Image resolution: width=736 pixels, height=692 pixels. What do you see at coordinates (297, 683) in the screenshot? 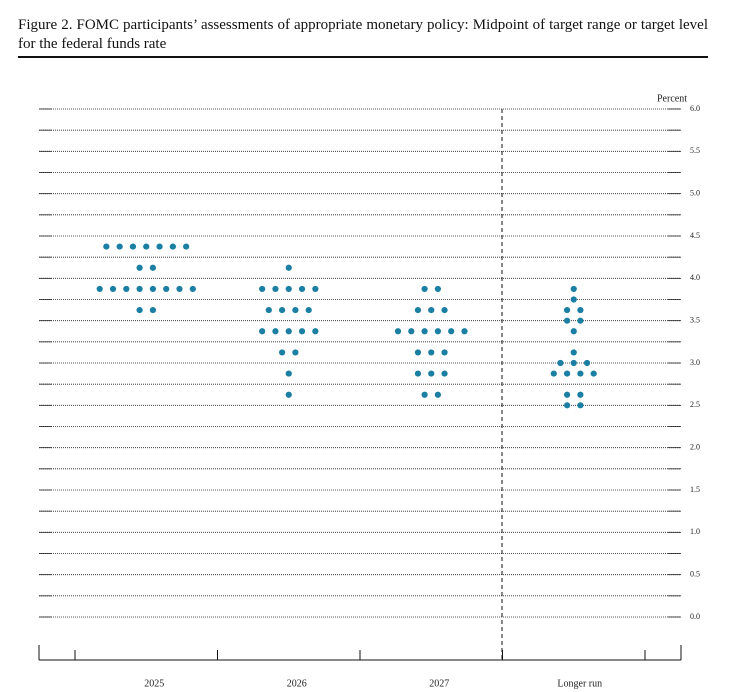
I see `x-tick-label: 2026` at bounding box center [297, 683].